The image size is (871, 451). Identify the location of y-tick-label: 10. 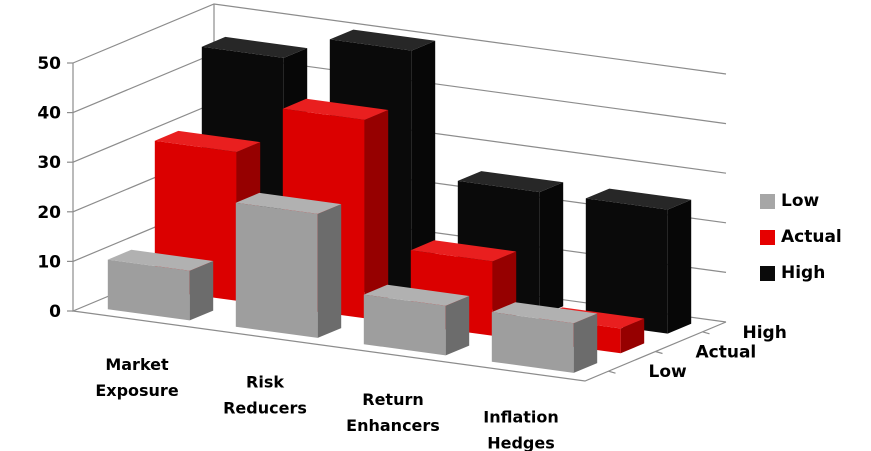
(49, 262).